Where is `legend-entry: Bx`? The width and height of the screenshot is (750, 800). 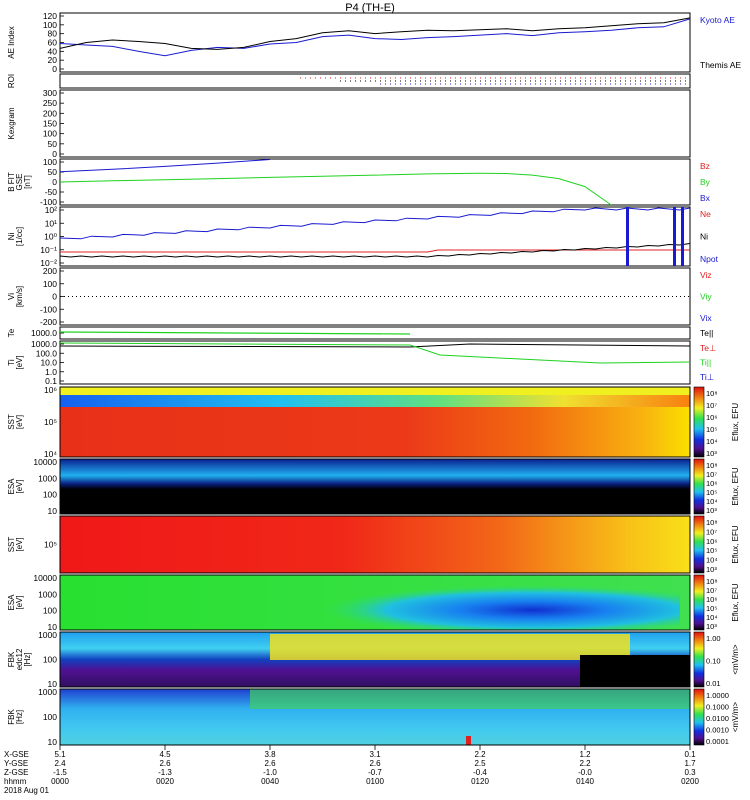
legend-entry: Bx is located at coordinates (705, 198).